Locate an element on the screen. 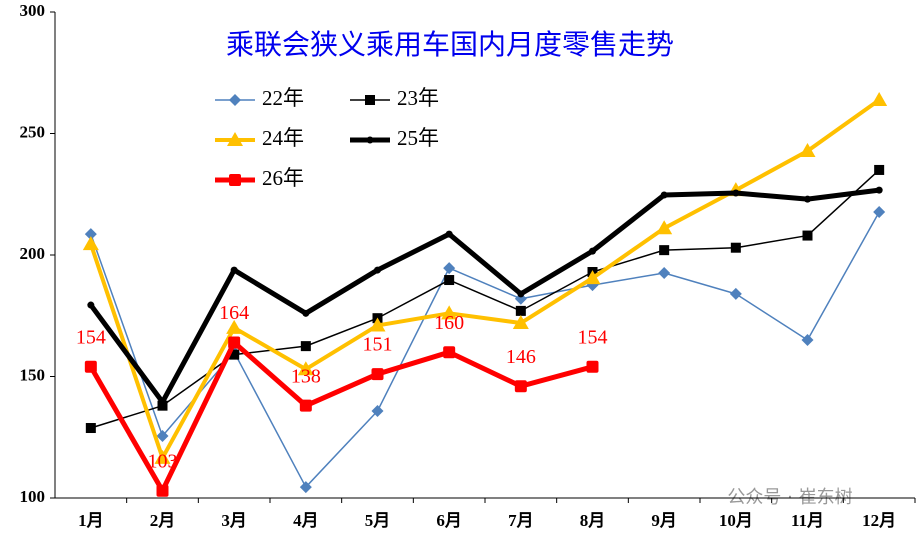 The height and width of the screenshot is (537, 922). x-tick-label: 1月 is located at coordinates (91, 520).